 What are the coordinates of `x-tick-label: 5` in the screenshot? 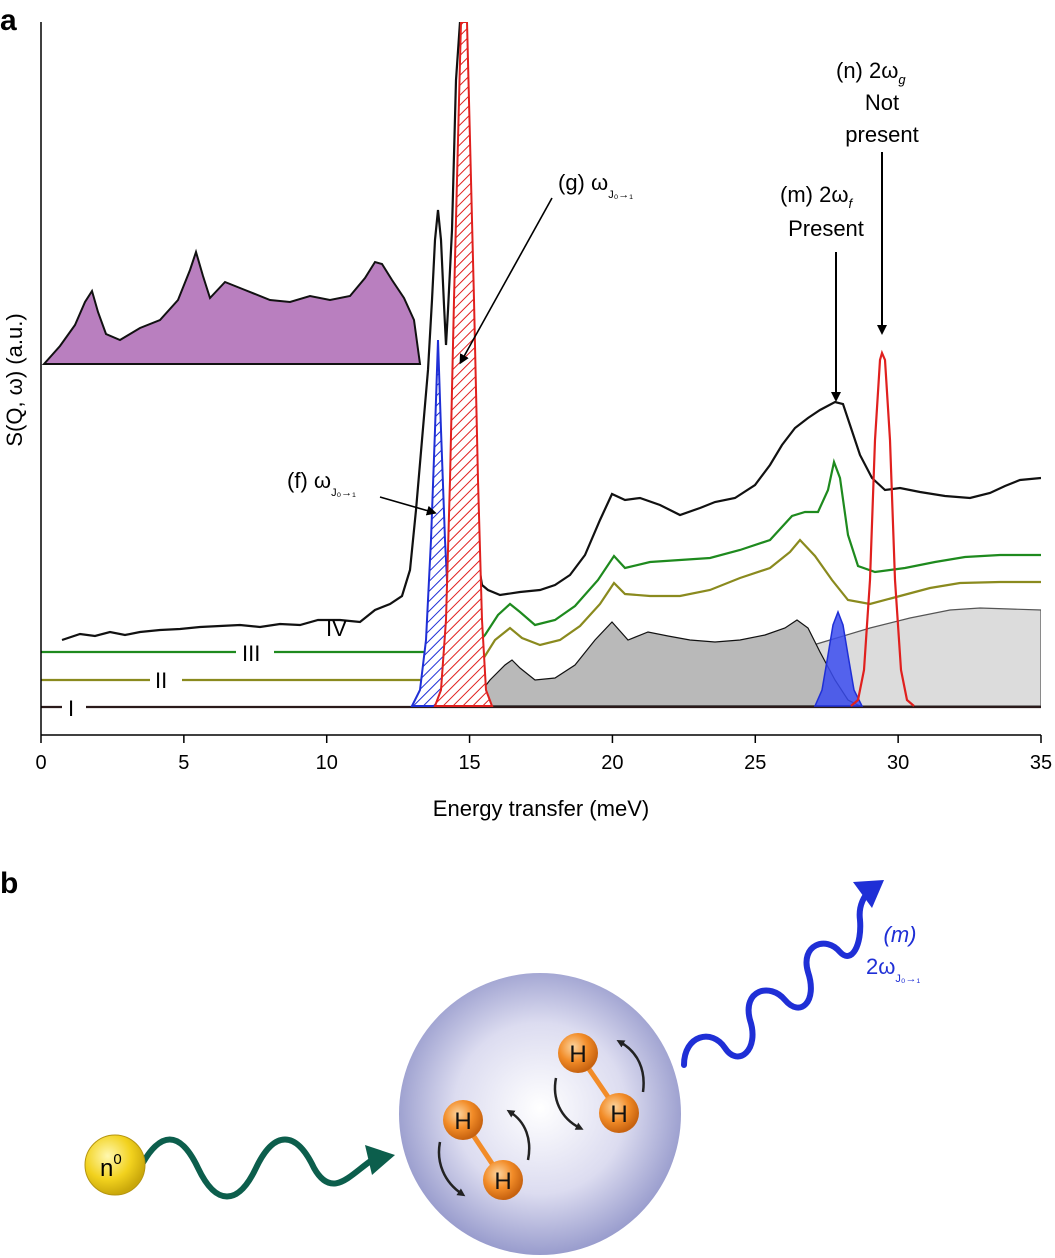 It's located at (183, 763).